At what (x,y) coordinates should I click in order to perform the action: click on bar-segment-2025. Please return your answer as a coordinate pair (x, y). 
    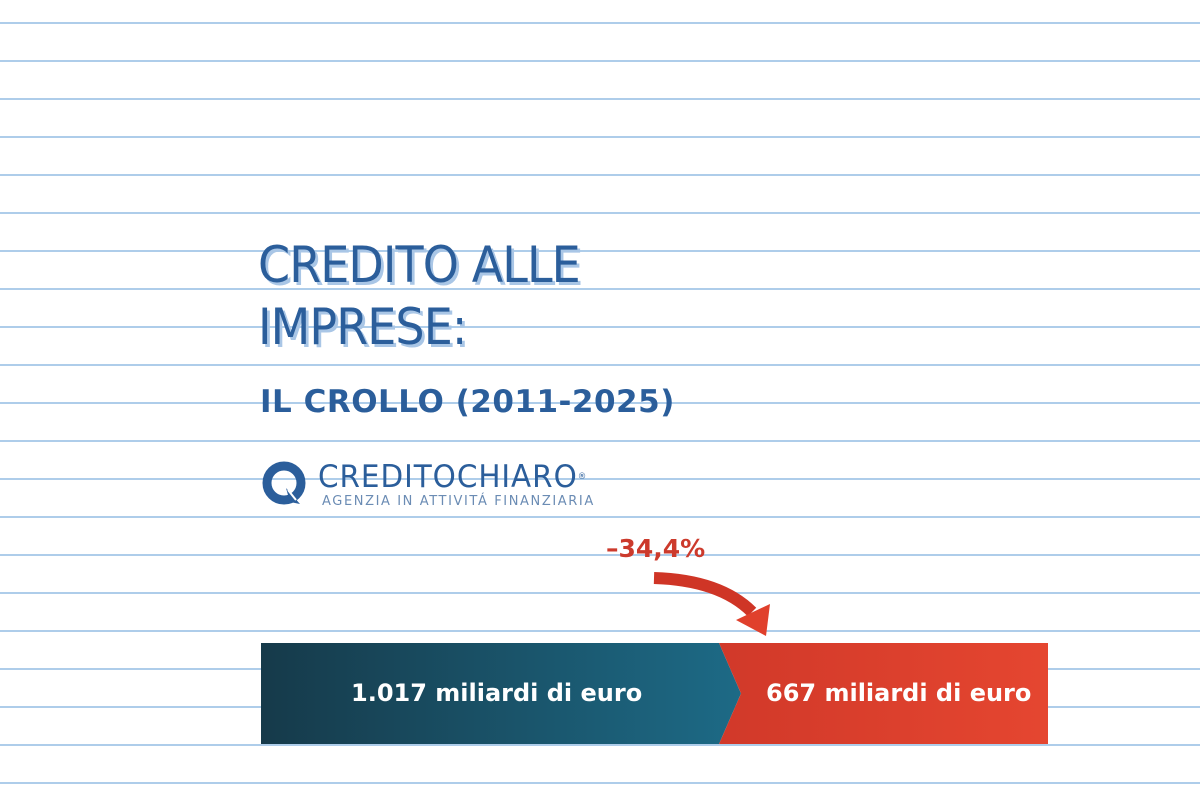
    Looking at the image, I should click on (883, 693).